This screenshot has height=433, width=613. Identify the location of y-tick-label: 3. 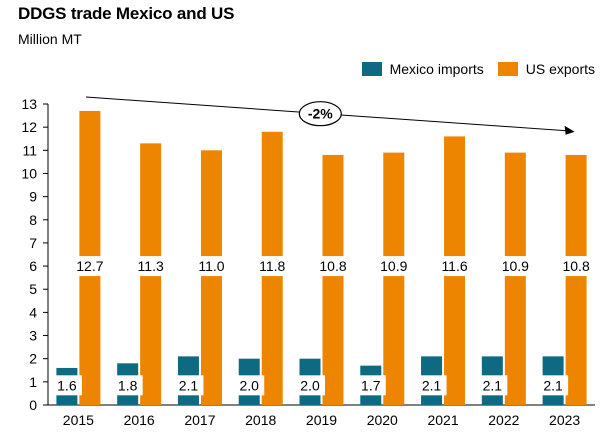
(33, 336).